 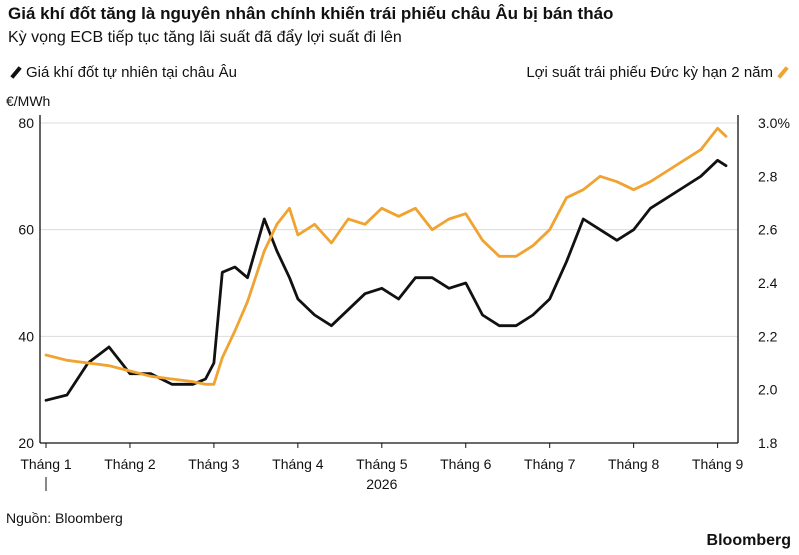 What do you see at coordinates (718, 464) in the screenshot?
I see `x-tick-9: Tháng 9` at bounding box center [718, 464].